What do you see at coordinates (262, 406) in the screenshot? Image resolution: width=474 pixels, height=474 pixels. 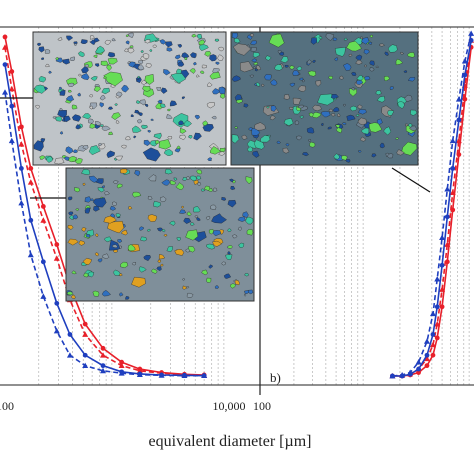 I see `panel-b-tick-label-100: 100` at bounding box center [262, 406].